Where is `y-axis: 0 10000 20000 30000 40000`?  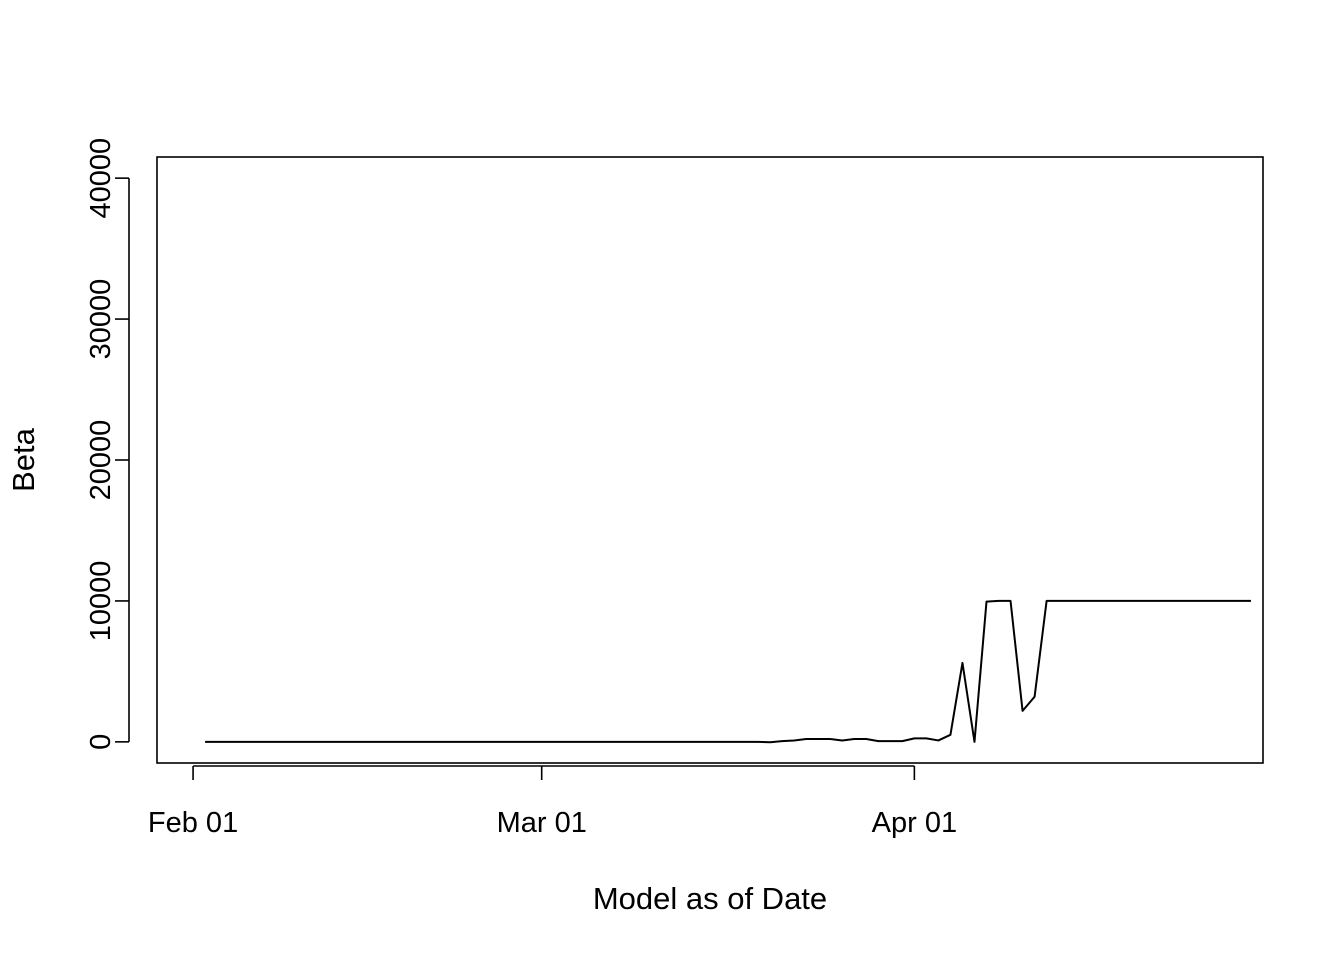
y-axis: 0 10000 20000 30000 40000 is located at coordinates (107, 444).